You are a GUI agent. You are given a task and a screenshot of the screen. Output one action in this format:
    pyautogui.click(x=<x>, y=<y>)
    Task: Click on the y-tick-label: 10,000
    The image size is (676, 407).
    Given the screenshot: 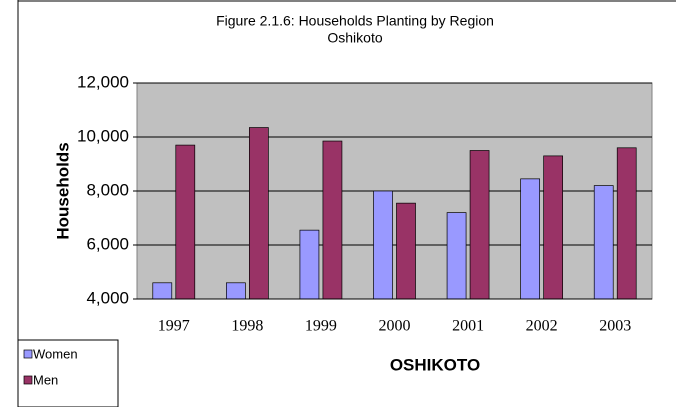 What is the action you would take?
    pyautogui.click(x=103, y=135)
    